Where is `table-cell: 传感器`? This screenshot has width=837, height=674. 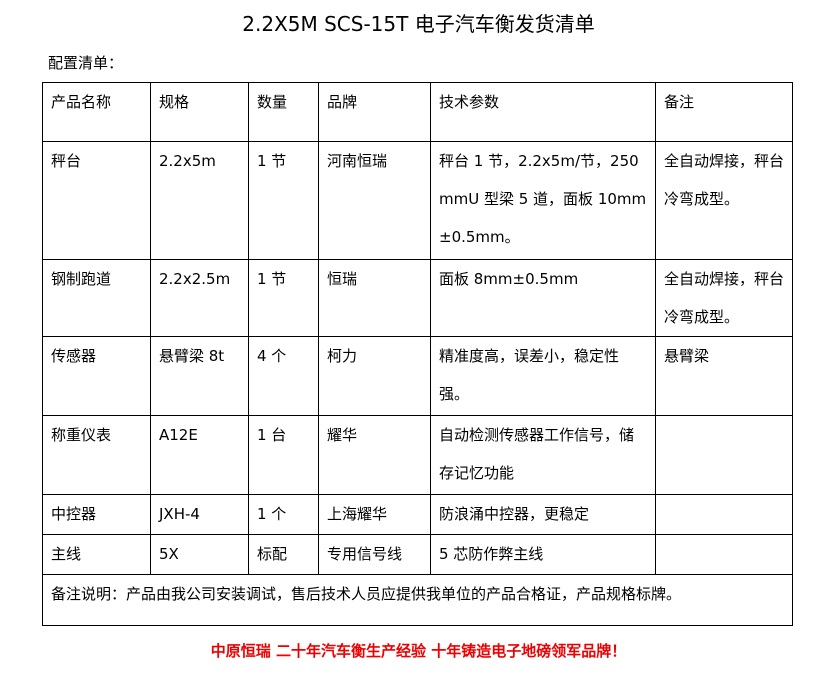 table-cell: 传感器 is located at coordinates (96, 376).